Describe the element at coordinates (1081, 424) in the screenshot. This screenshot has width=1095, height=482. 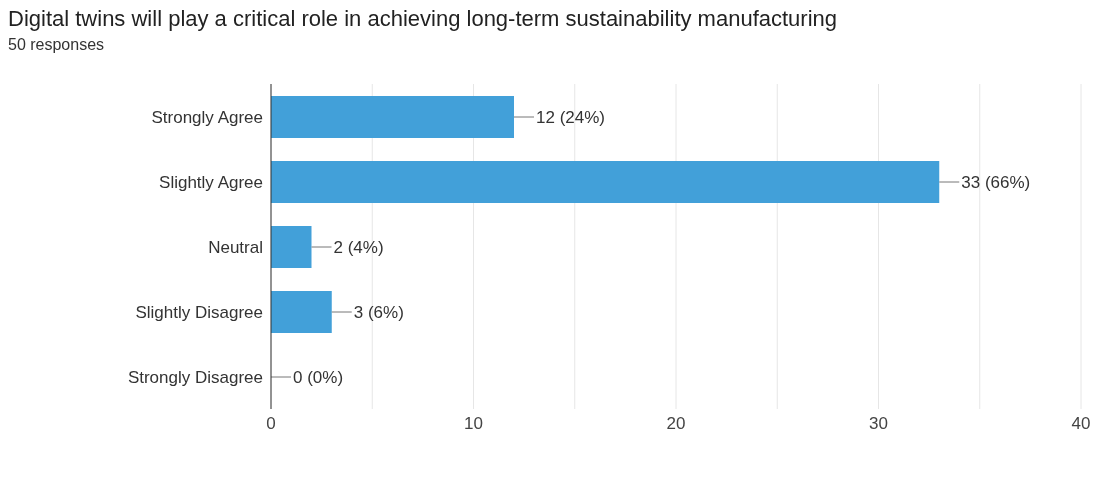
I see `x-tick-label: 40` at that location.